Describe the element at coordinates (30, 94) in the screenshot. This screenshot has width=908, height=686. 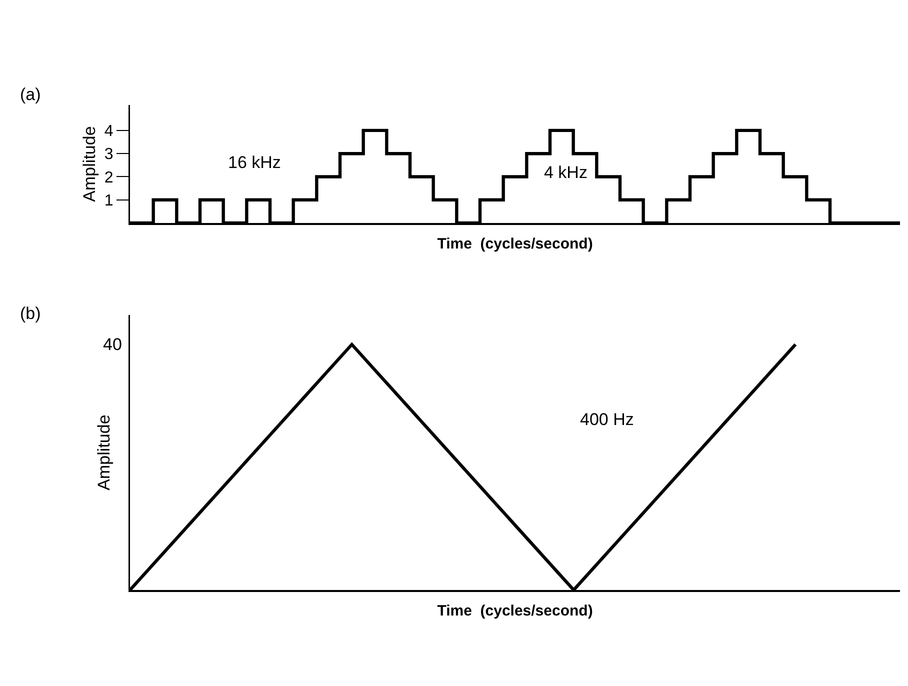
I see `chart-title: (a)` at that location.